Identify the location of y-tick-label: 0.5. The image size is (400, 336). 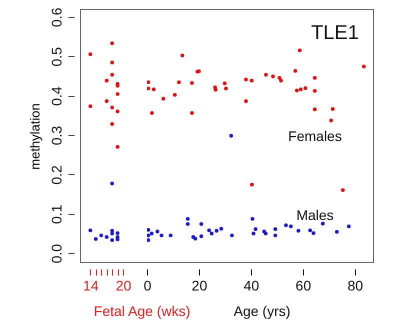
(56, 56).